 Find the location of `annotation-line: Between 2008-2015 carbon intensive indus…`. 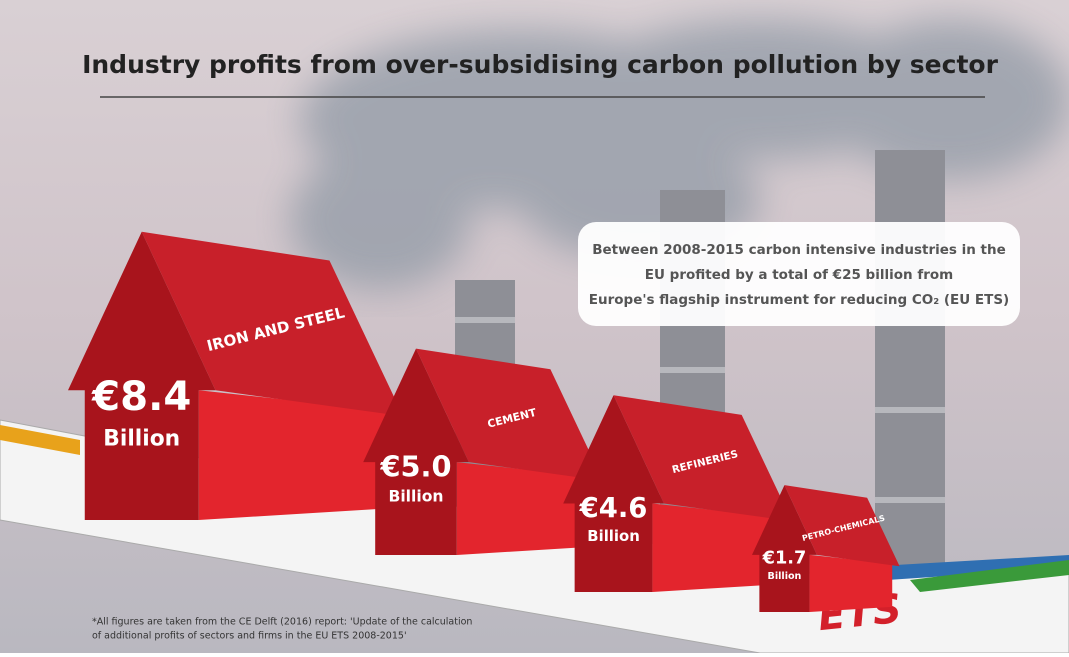

annotation-line: Between 2008-2015 carbon intensive indus… is located at coordinates (799, 250).